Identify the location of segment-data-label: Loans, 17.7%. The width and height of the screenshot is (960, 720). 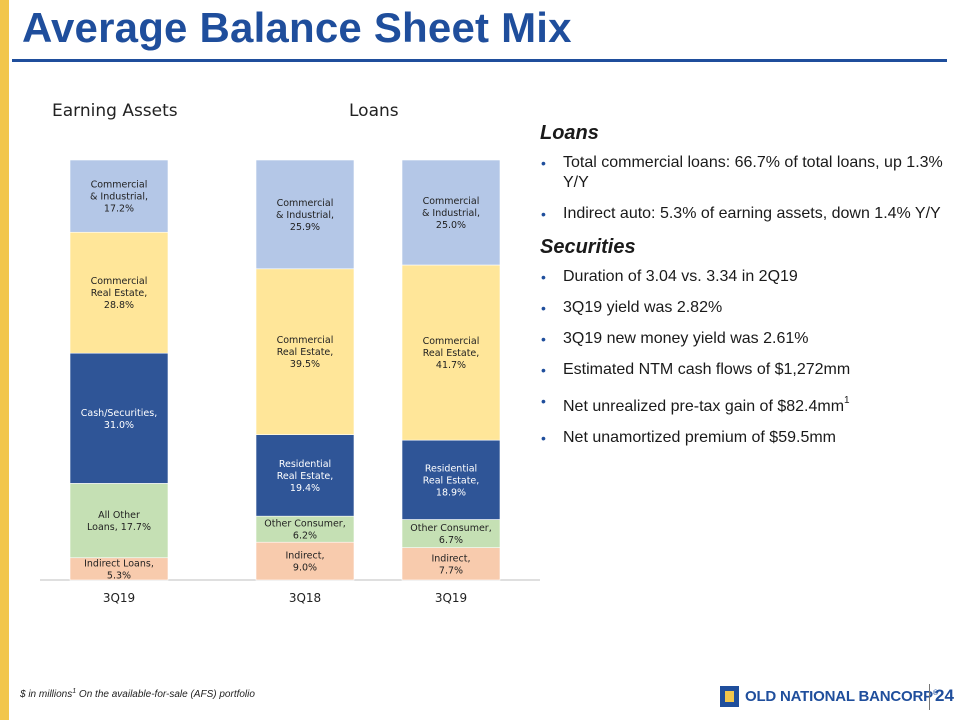
(119, 527).